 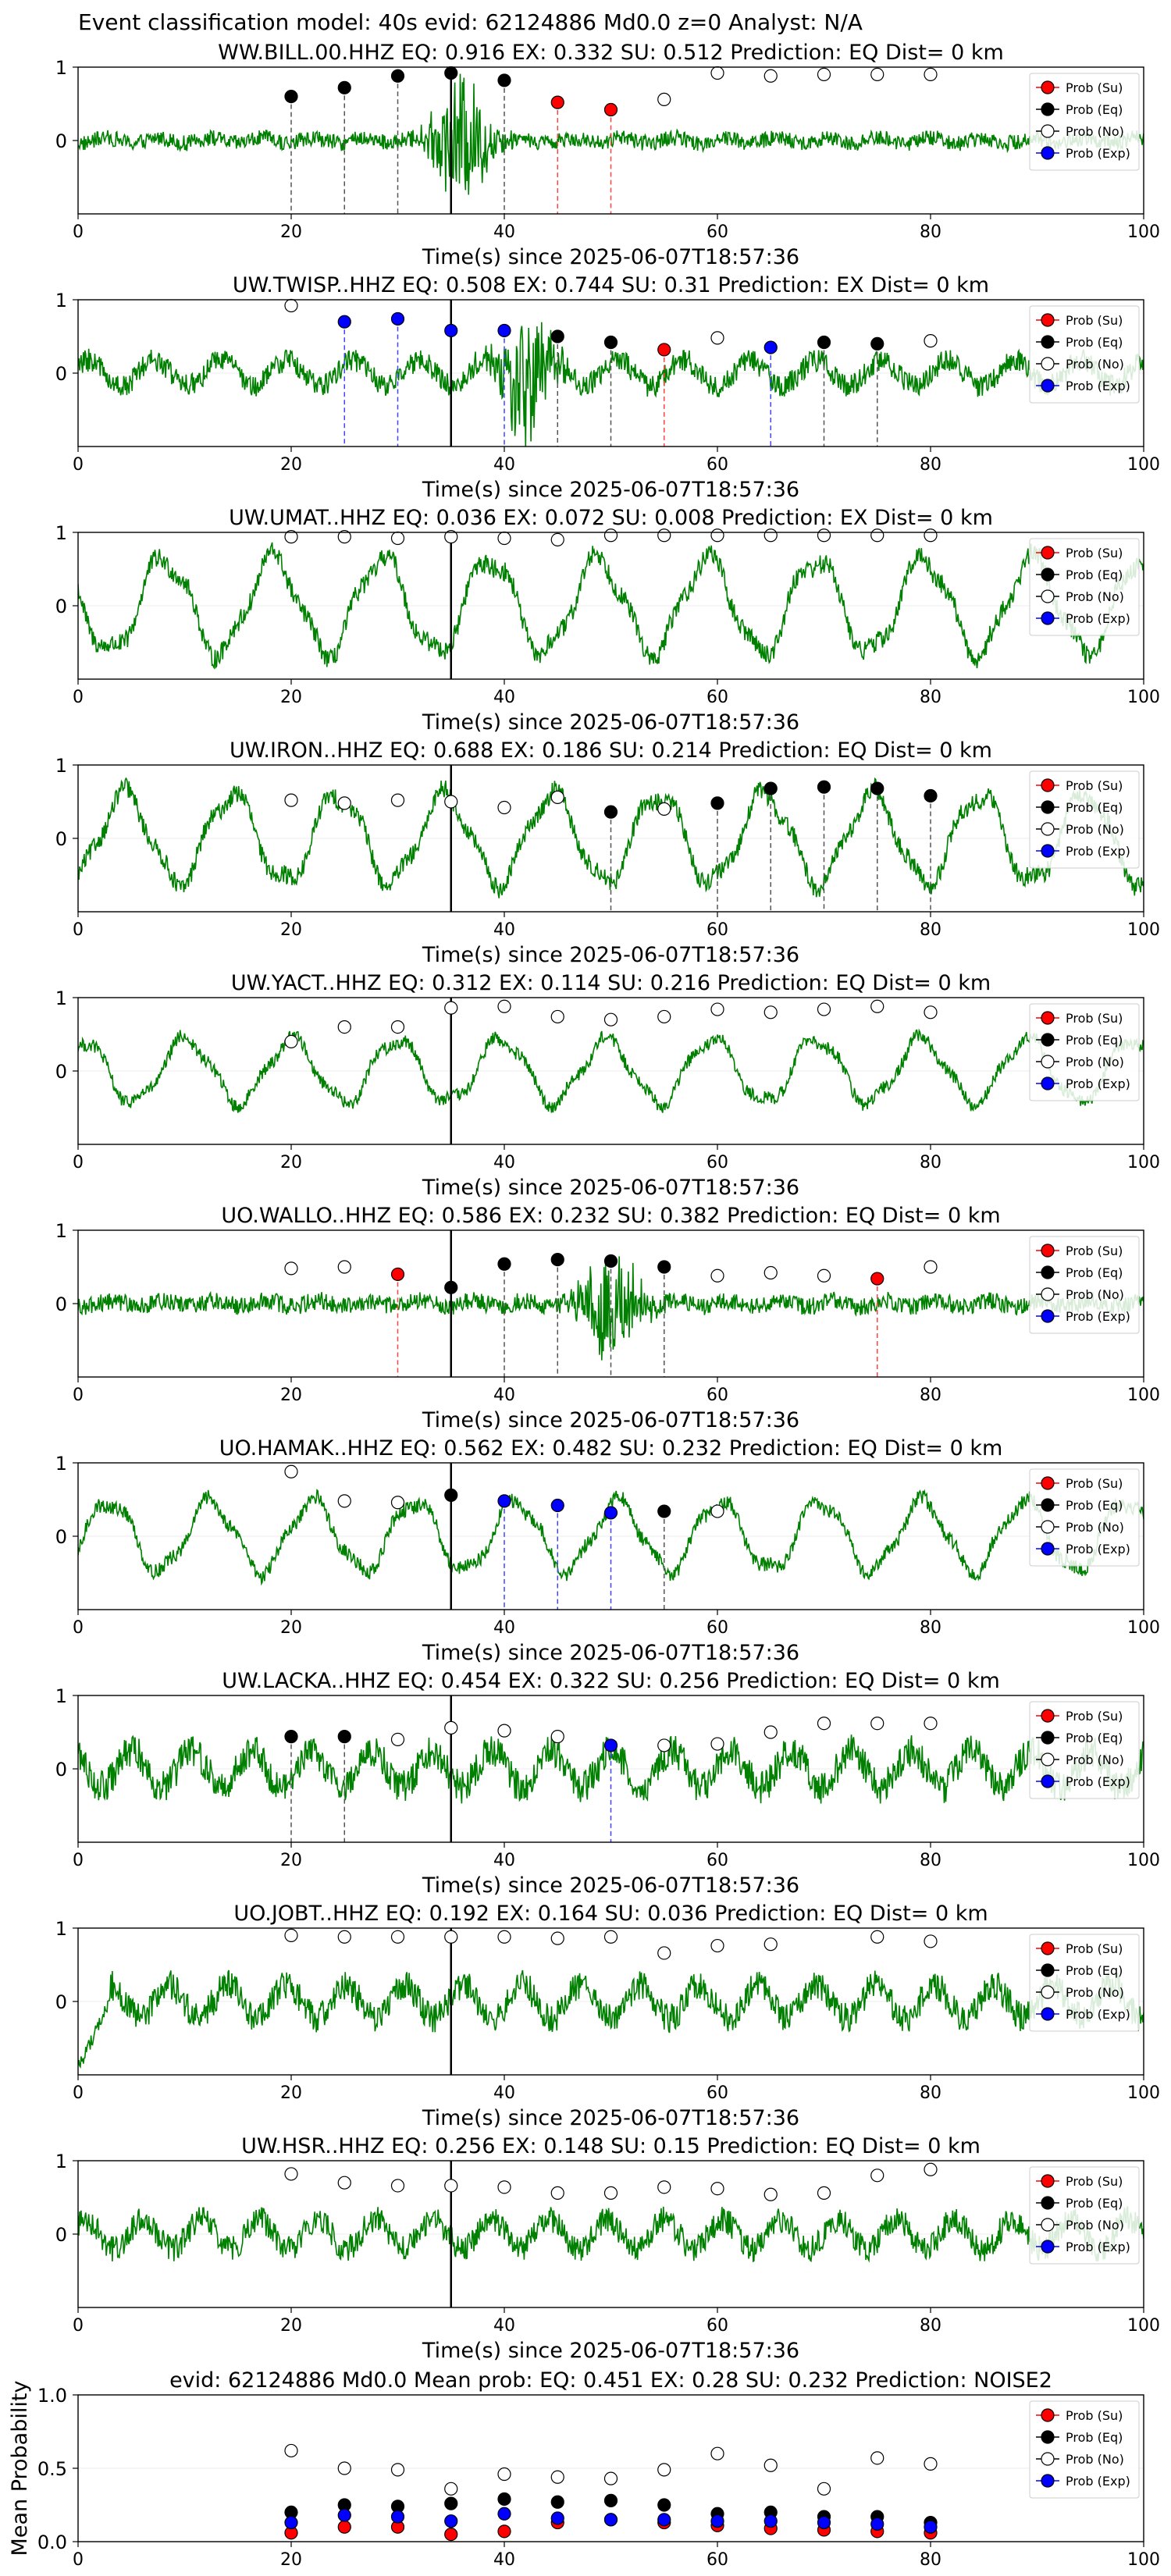 I want to click on waveform-trace, so click(x=611, y=2234).